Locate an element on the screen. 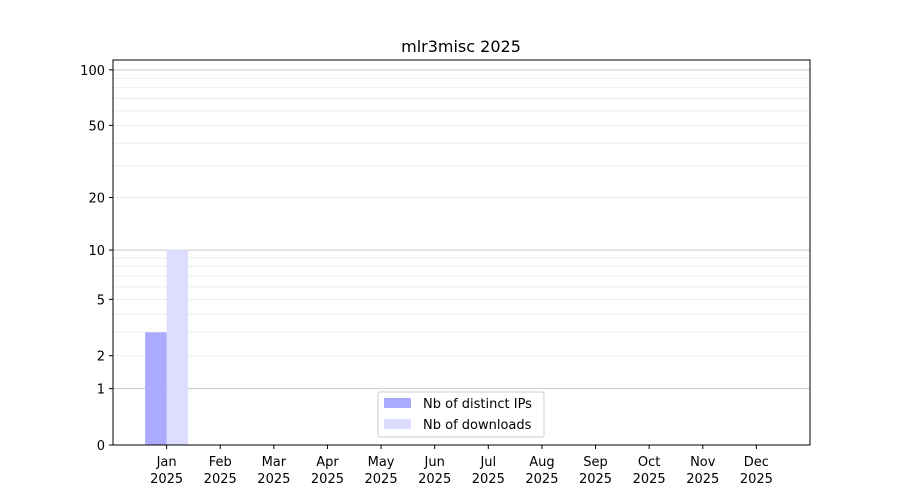 The width and height of the screenshot is (900, 504). legend-label-downloads: Nb of downloads is located at coordinates (477, 425).